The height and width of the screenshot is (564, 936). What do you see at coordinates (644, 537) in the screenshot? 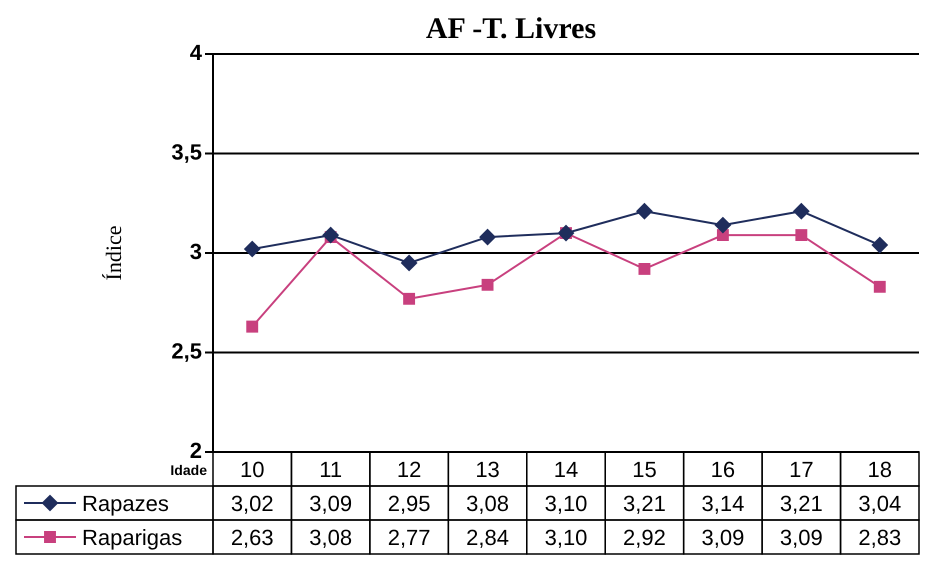
I see `data-label: 2,92` at bounding box center [644, 537].